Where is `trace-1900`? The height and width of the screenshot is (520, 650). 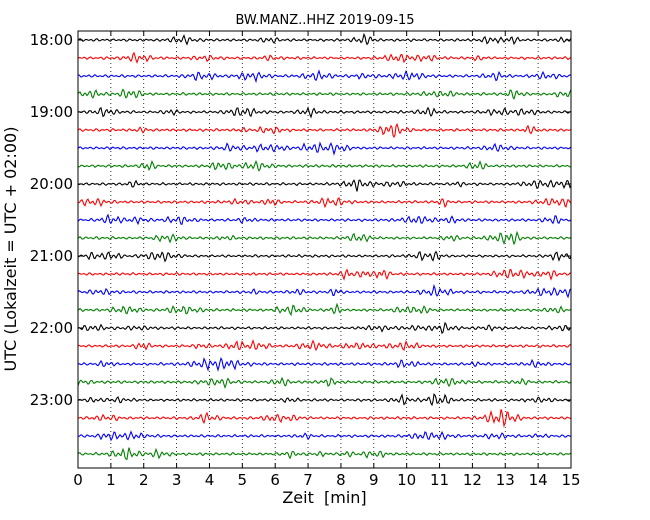
trace-1900 is located at coordinates (324, 112).